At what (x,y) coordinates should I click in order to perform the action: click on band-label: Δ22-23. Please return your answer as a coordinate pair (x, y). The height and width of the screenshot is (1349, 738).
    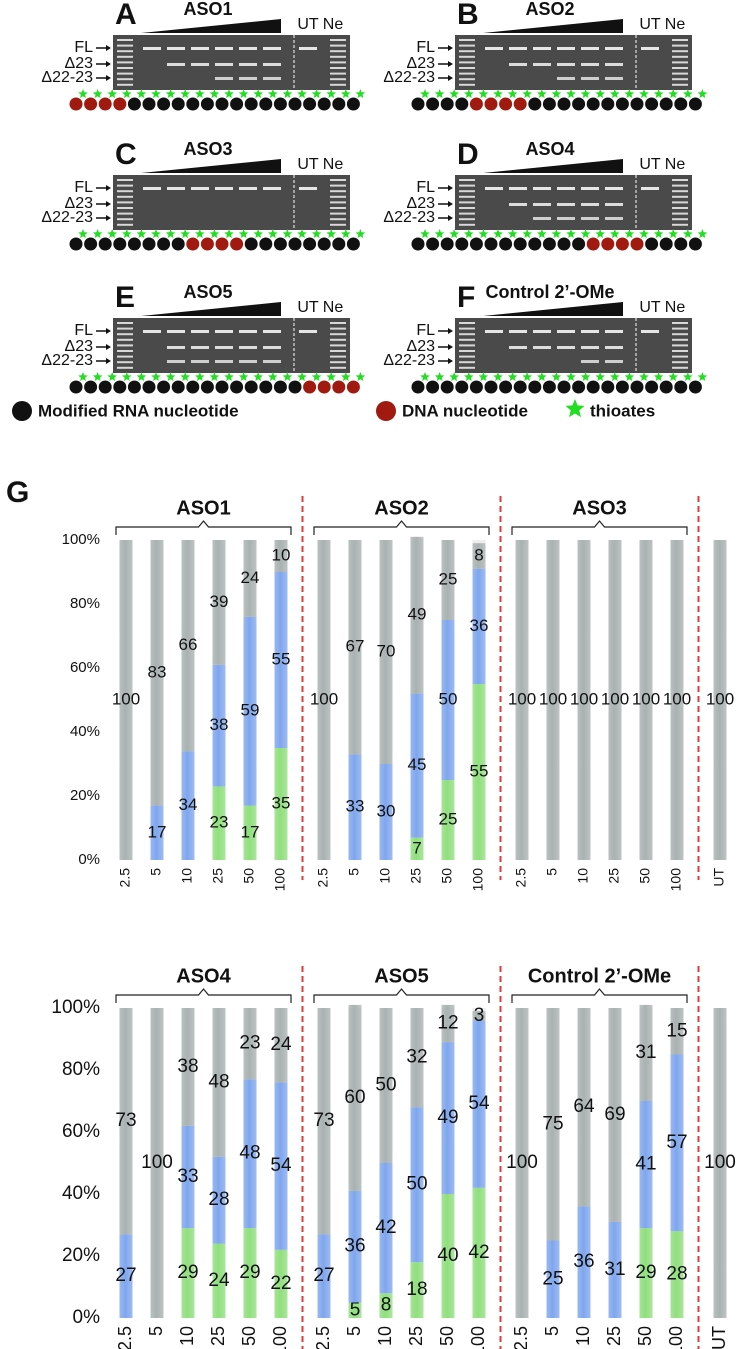
    Looking at the image, I should click on (67, 360).